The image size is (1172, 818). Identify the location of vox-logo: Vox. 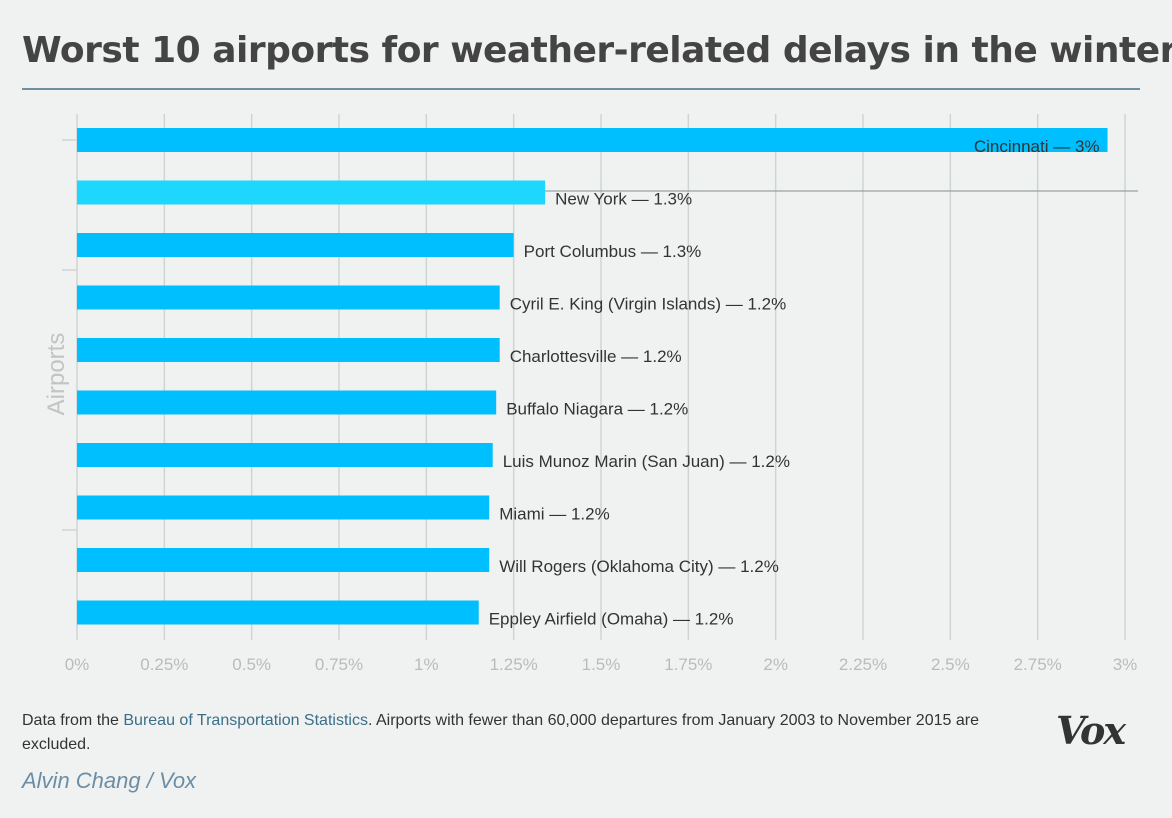
(1091, 730).